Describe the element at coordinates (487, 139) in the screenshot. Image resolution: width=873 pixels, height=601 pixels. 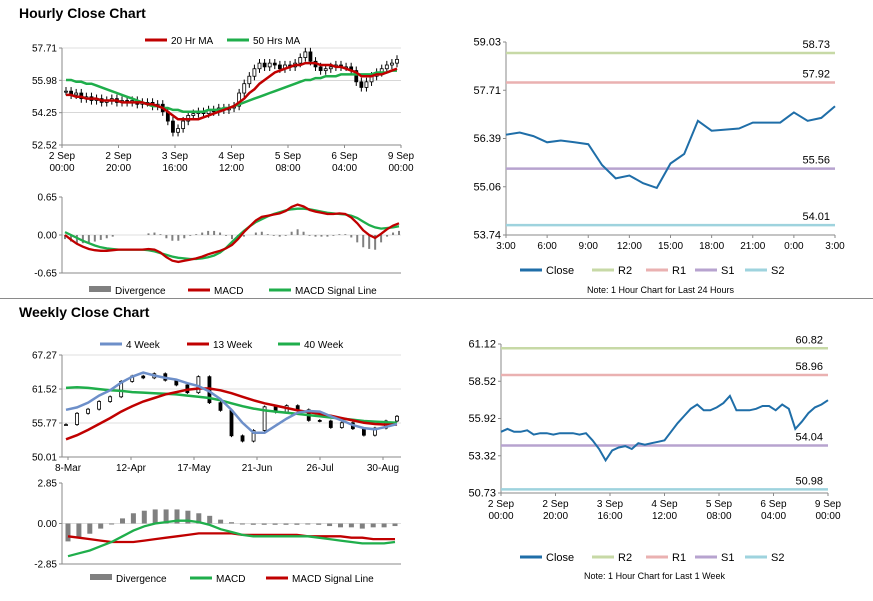
I see `y-tick-label: 56.39` at that location.